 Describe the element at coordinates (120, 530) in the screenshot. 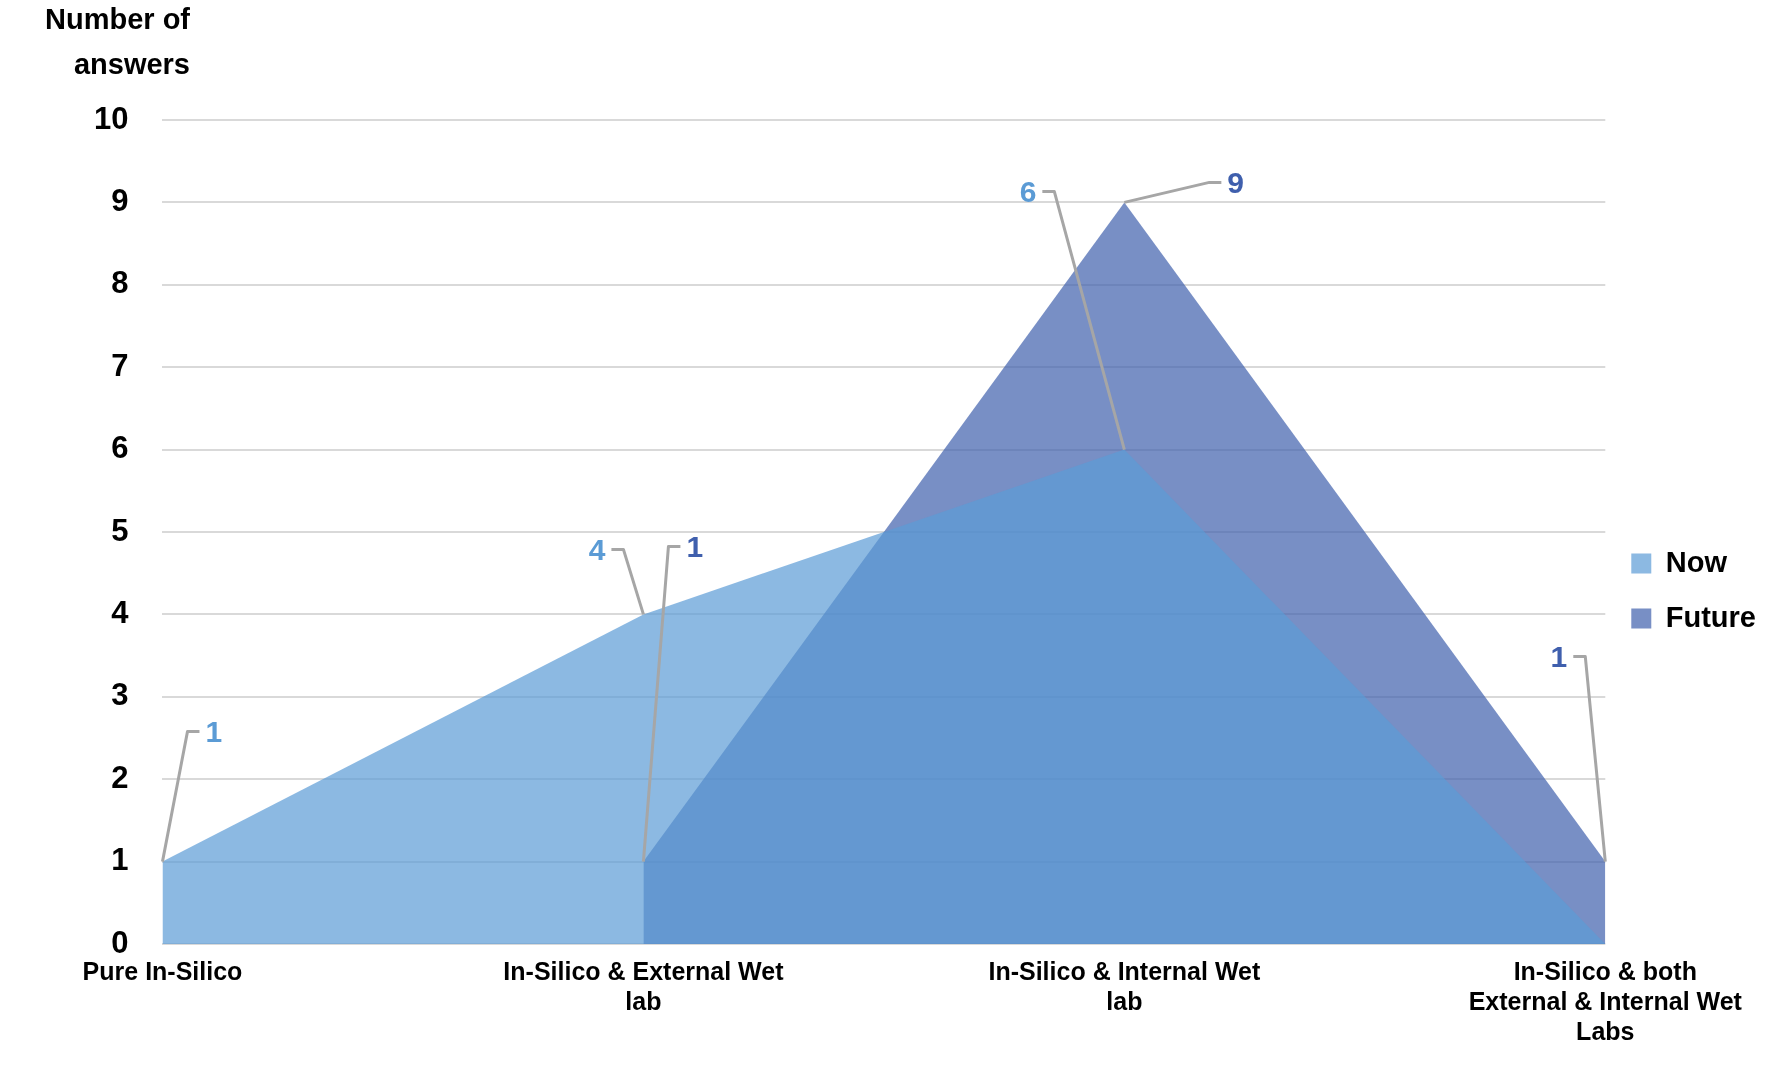

I see `y-tick-label: 5` at that location.